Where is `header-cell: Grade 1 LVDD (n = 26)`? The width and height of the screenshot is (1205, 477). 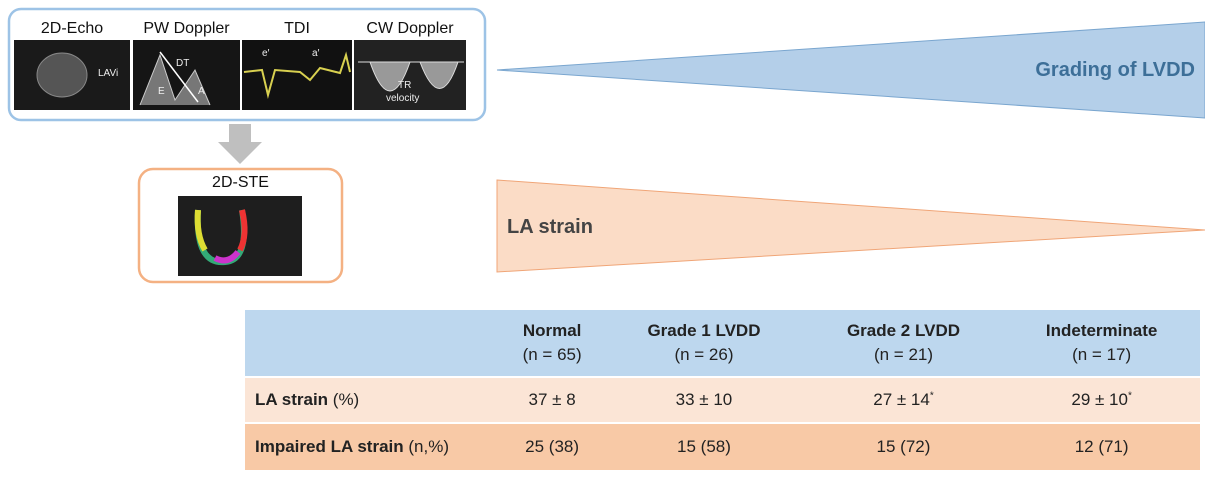
header-cell: Grade 1 LVDD (n = 26) is located at coordinates (704, 344).